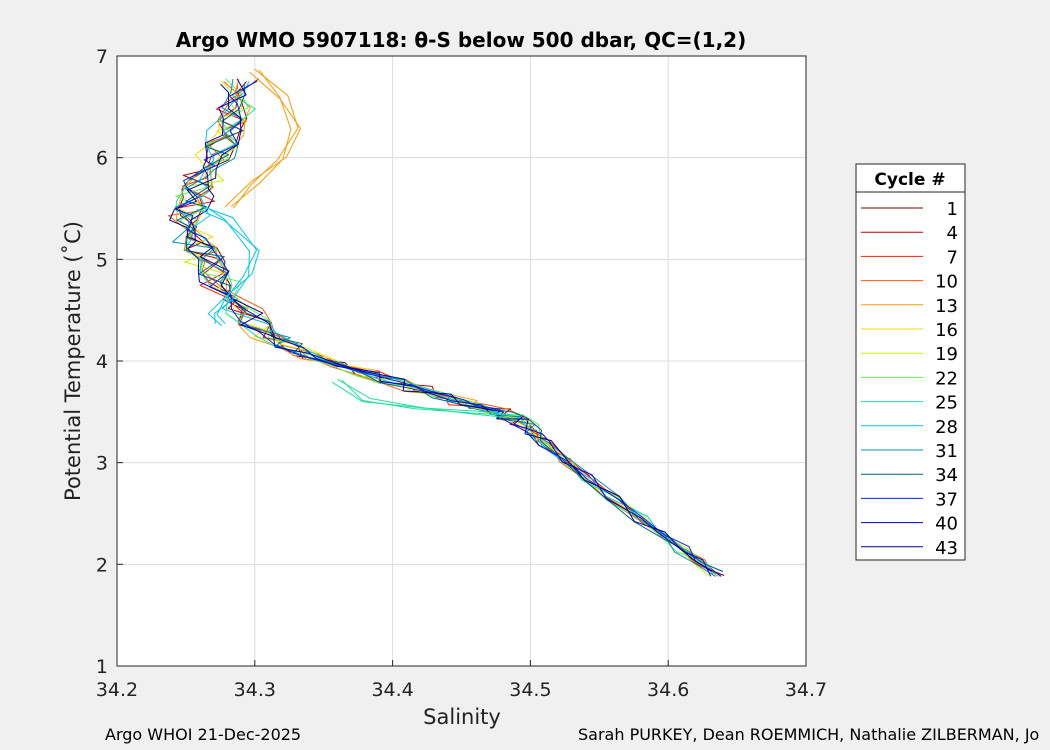 Image resolution: width=1050 pixels, height=750 pixels. What do you see at coordinates (102, 159) in the screenshot?
I see `y-tick-label: 6` at bounding box center [102, 159].